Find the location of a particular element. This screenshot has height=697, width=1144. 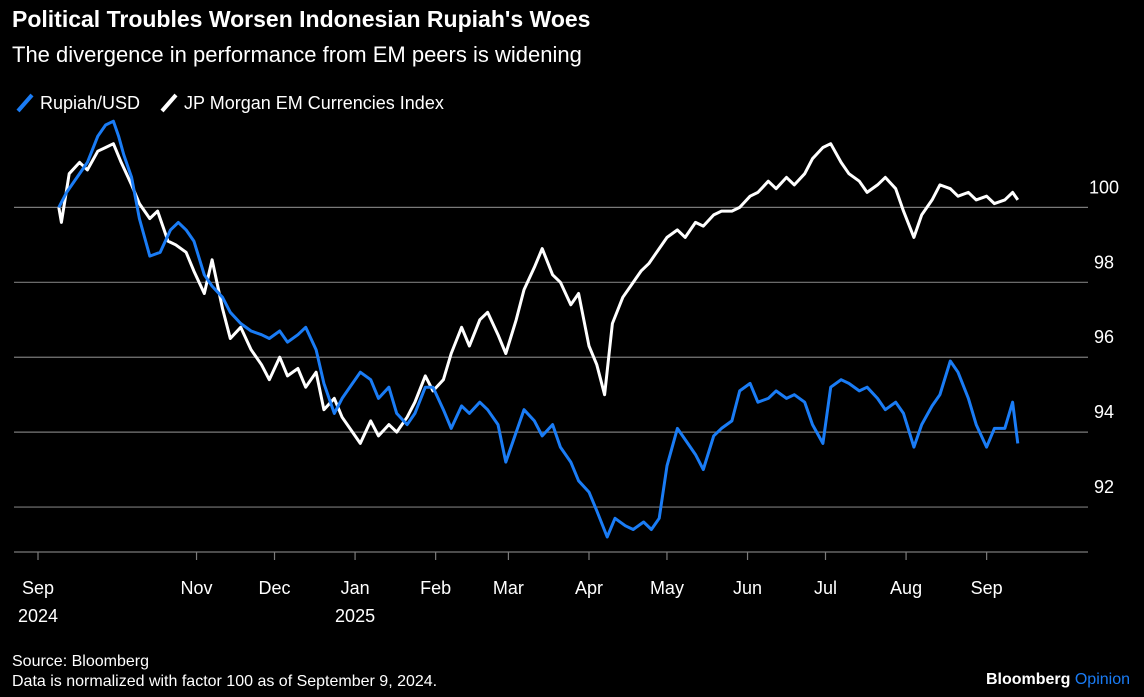

y-tick-label: 94 is located at coordinates (1104, 412).